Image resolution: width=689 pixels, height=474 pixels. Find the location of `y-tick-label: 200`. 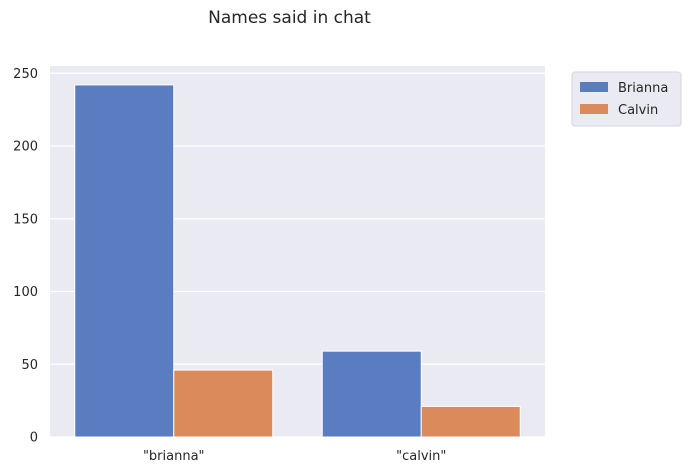

y-tick-label: 200 is located at coordinates (25, 147).